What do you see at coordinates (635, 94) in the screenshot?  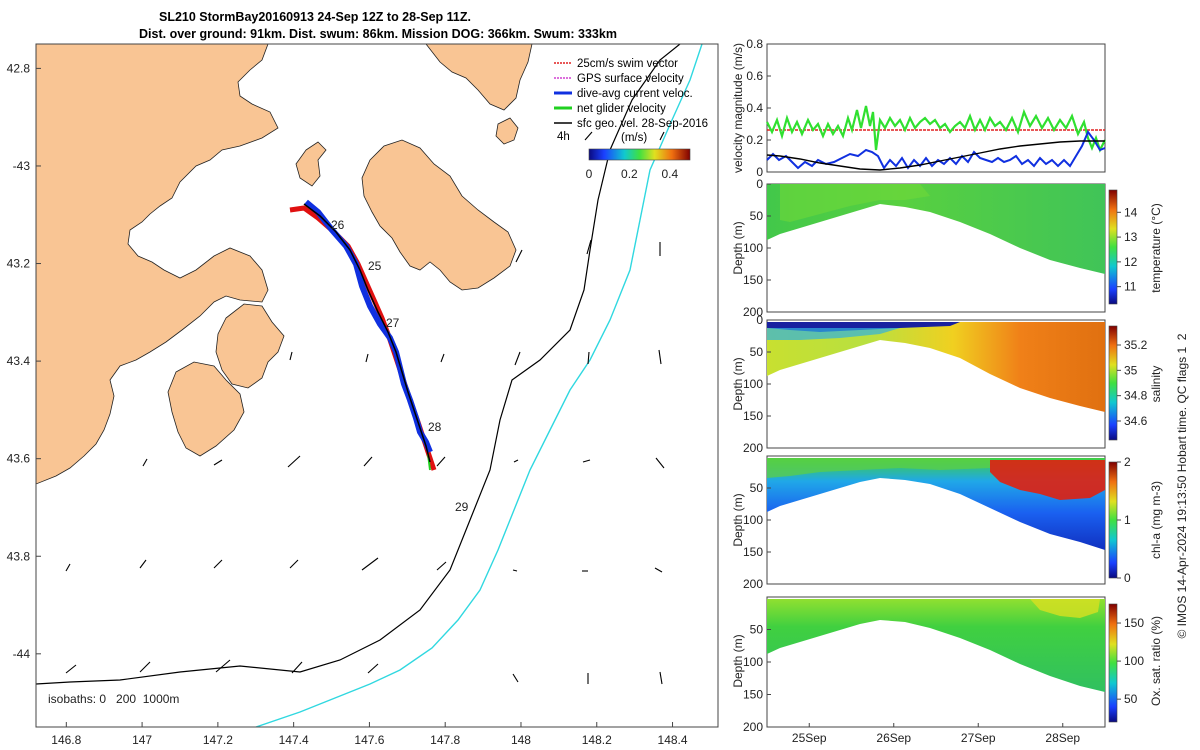 I see `legend-current: dive-avg current veloc.` at bounding box center [635, 94].